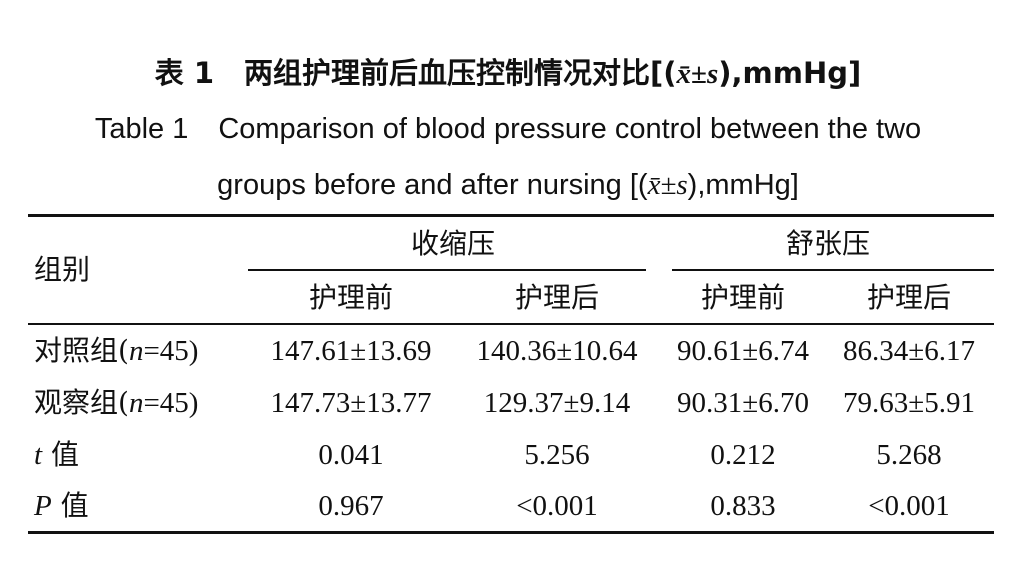  Describe the element at coordinates (511, 324) in the screenshot. I see `table-header-rule` at that location.